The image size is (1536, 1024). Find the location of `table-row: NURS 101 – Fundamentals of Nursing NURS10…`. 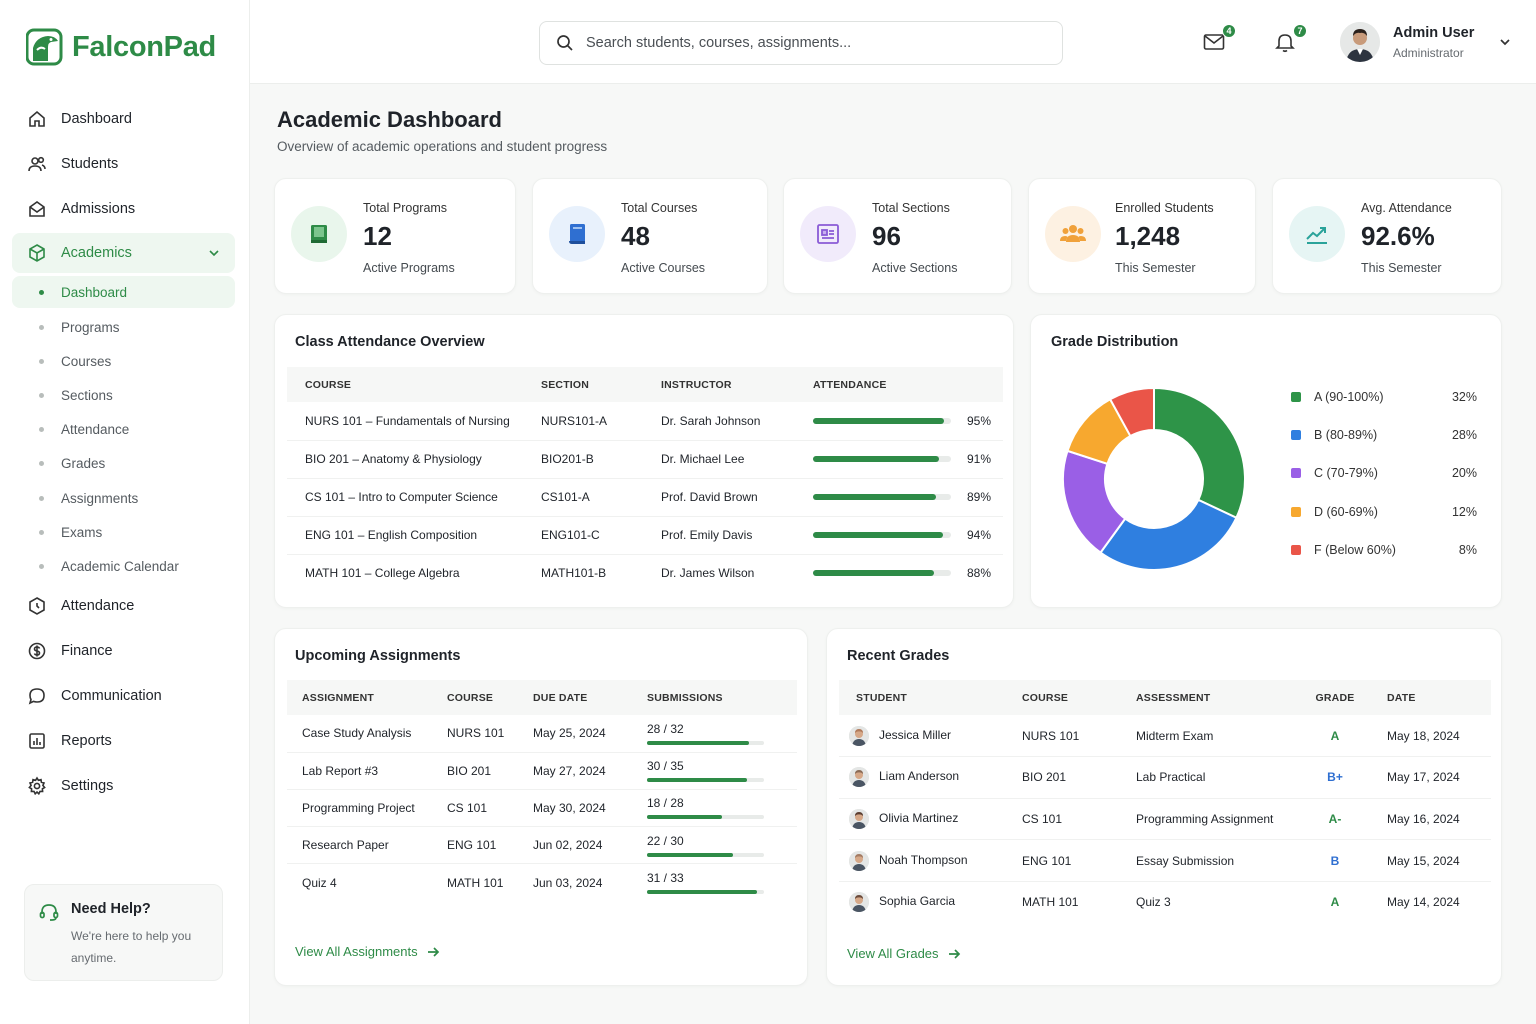

table-row: NURS 101 – Fundamentals of Nursing NURS10… is located at coordinates (645, 421).